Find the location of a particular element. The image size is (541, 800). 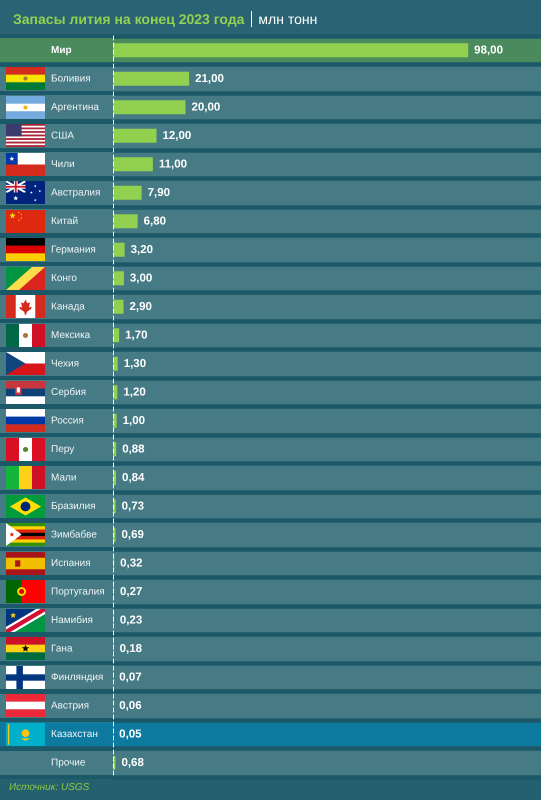

y-tick-label: Гана is located at coordinates (62, 648).